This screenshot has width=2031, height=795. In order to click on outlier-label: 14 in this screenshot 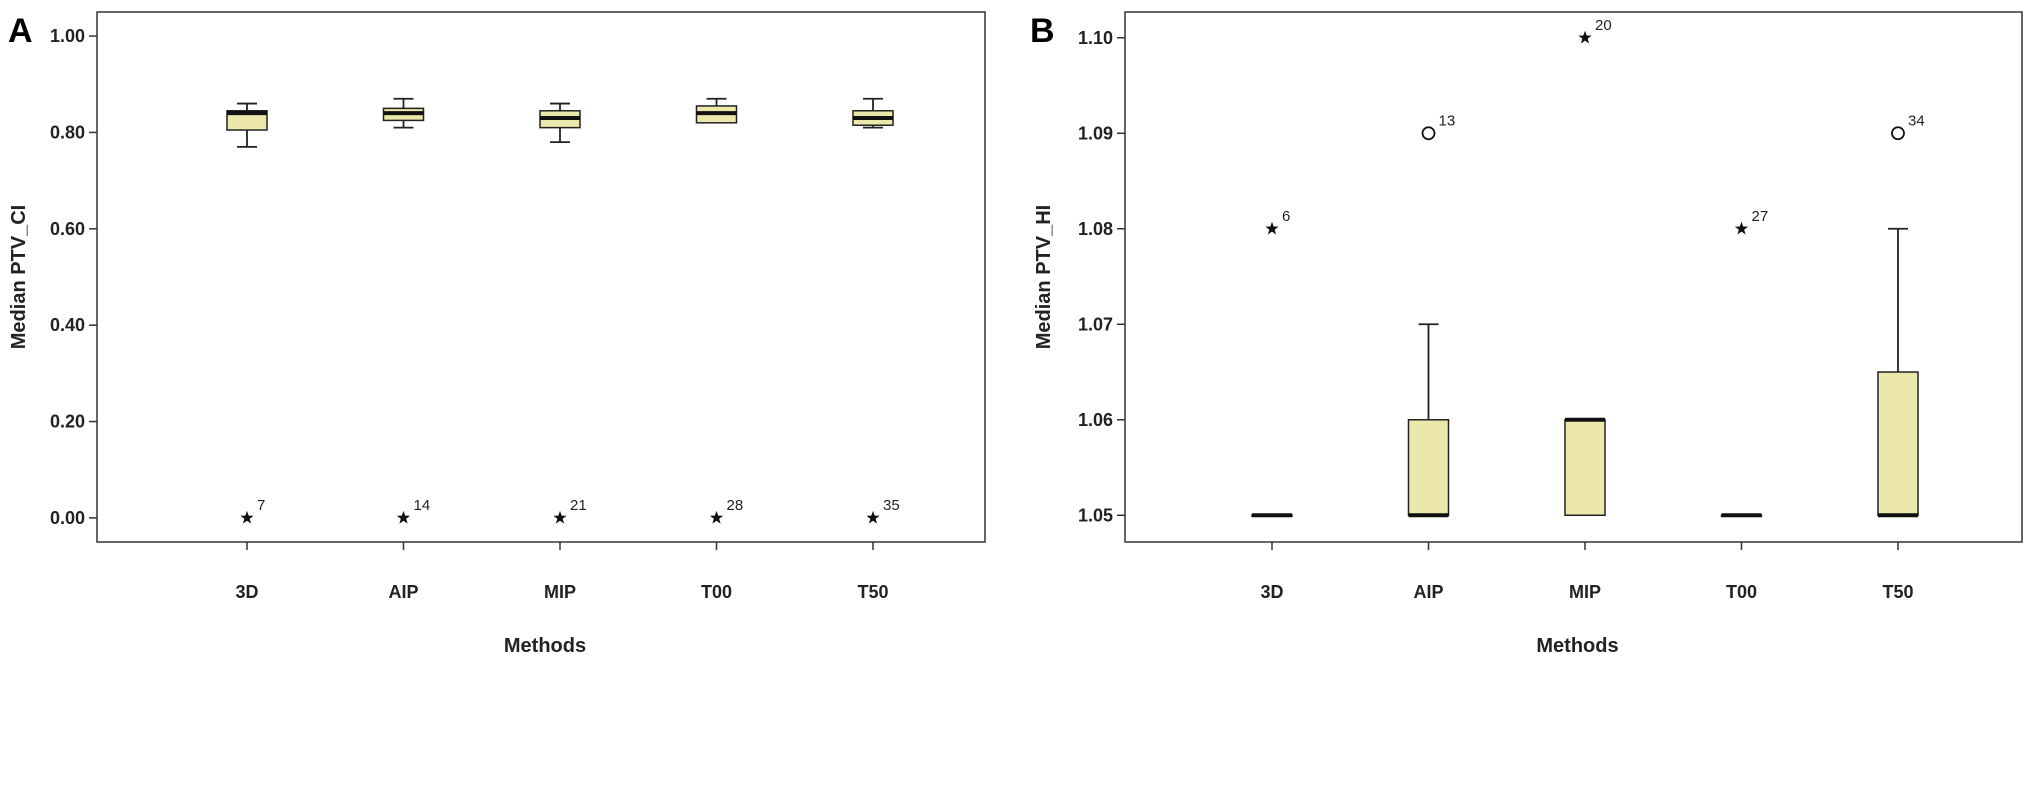, I will do `click(422, 505)`.